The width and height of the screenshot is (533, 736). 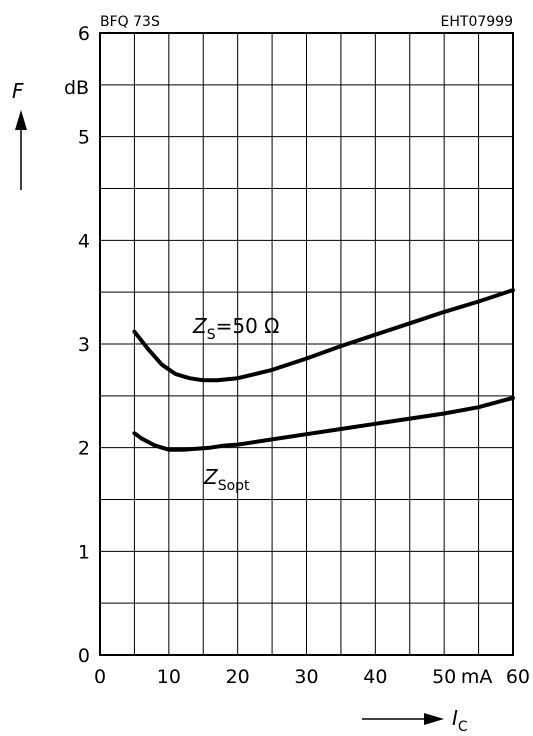 I want to click on y-axis-arrow, so click(x=21, y=150).